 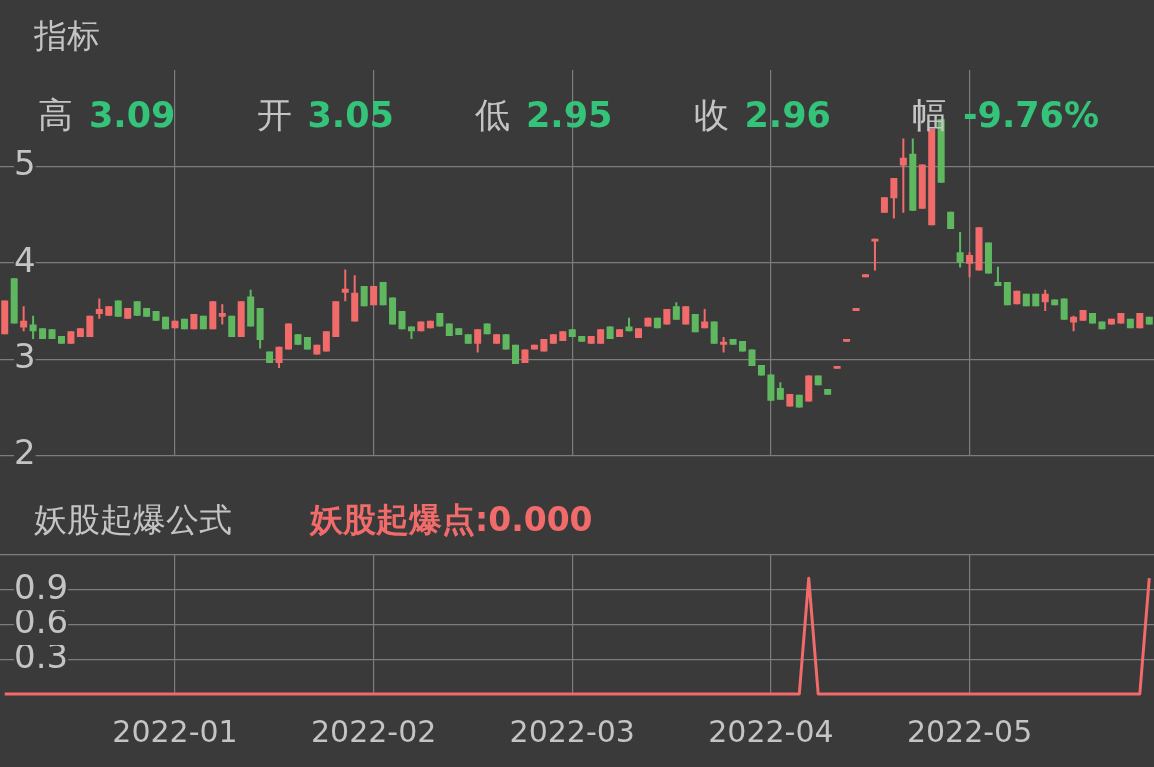 What do you see at coordinates (25, 452) in the screenshot?
I see `y-tick-label: 2` at bounding box center [25, 452].